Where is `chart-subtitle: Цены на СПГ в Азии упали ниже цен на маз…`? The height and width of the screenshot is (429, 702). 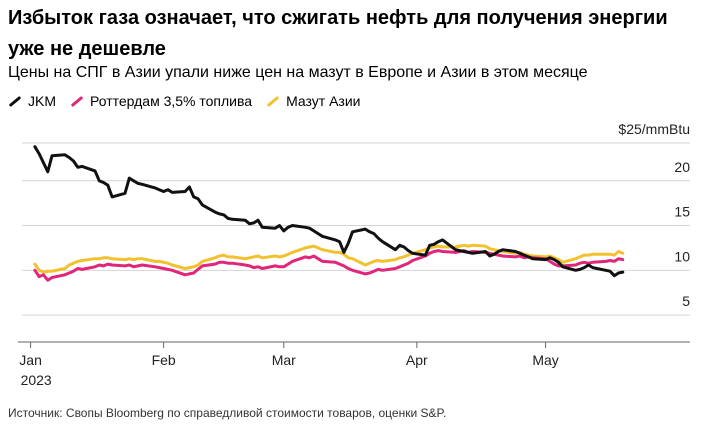 chart-subtitle: Цены на СПГ в Азии упали ниже цен на маз… is located at coordinates (298, 72).